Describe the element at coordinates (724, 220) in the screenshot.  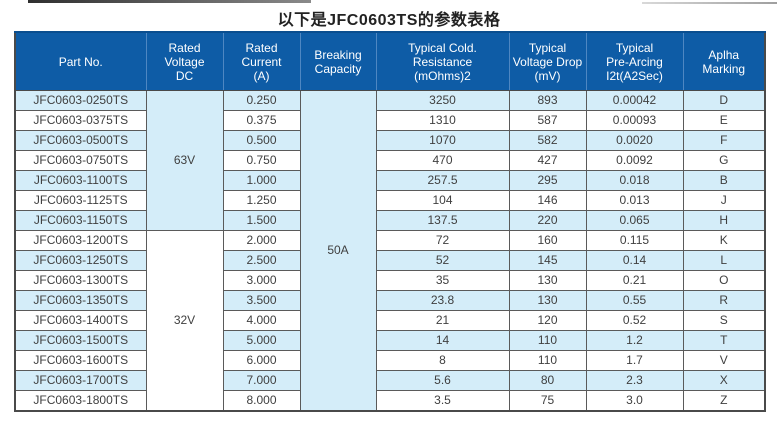
I see `alpha-marking-cell: H` at that location.